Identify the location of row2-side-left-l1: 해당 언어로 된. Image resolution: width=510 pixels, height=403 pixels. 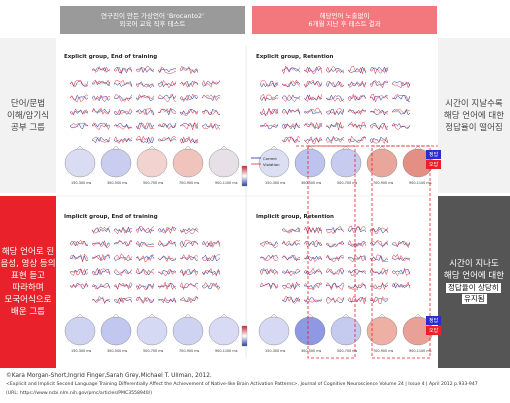
(28, 252).